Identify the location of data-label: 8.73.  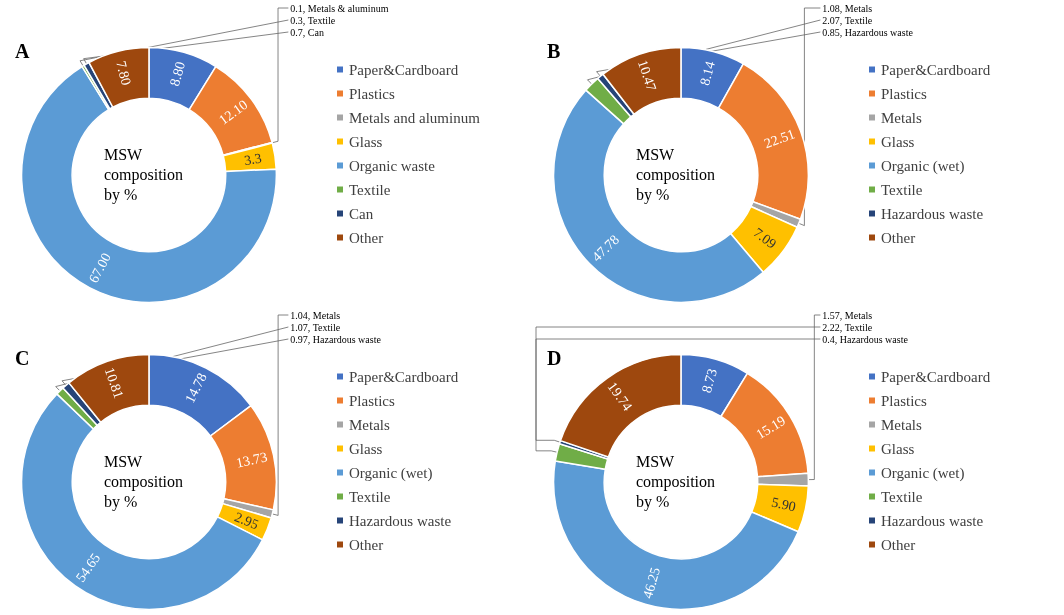
(709, 381).